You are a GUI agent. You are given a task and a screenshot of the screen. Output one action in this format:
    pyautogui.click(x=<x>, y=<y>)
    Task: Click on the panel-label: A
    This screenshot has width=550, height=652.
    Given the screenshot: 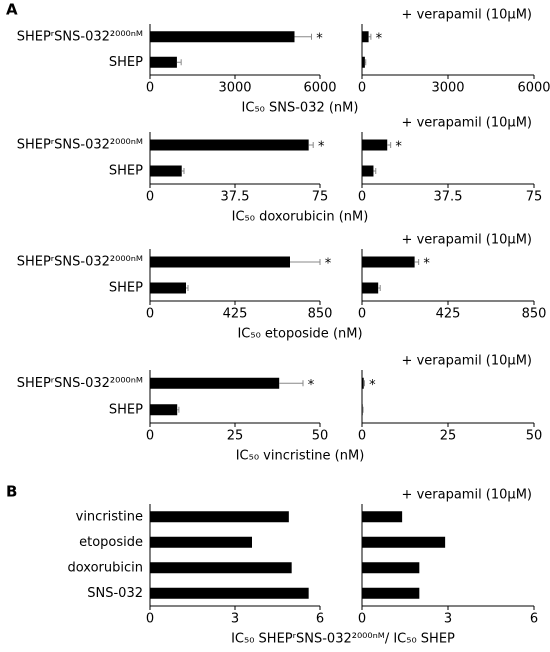 What is the action you would take?
    pyautogui.click(x=12, y=10)
    